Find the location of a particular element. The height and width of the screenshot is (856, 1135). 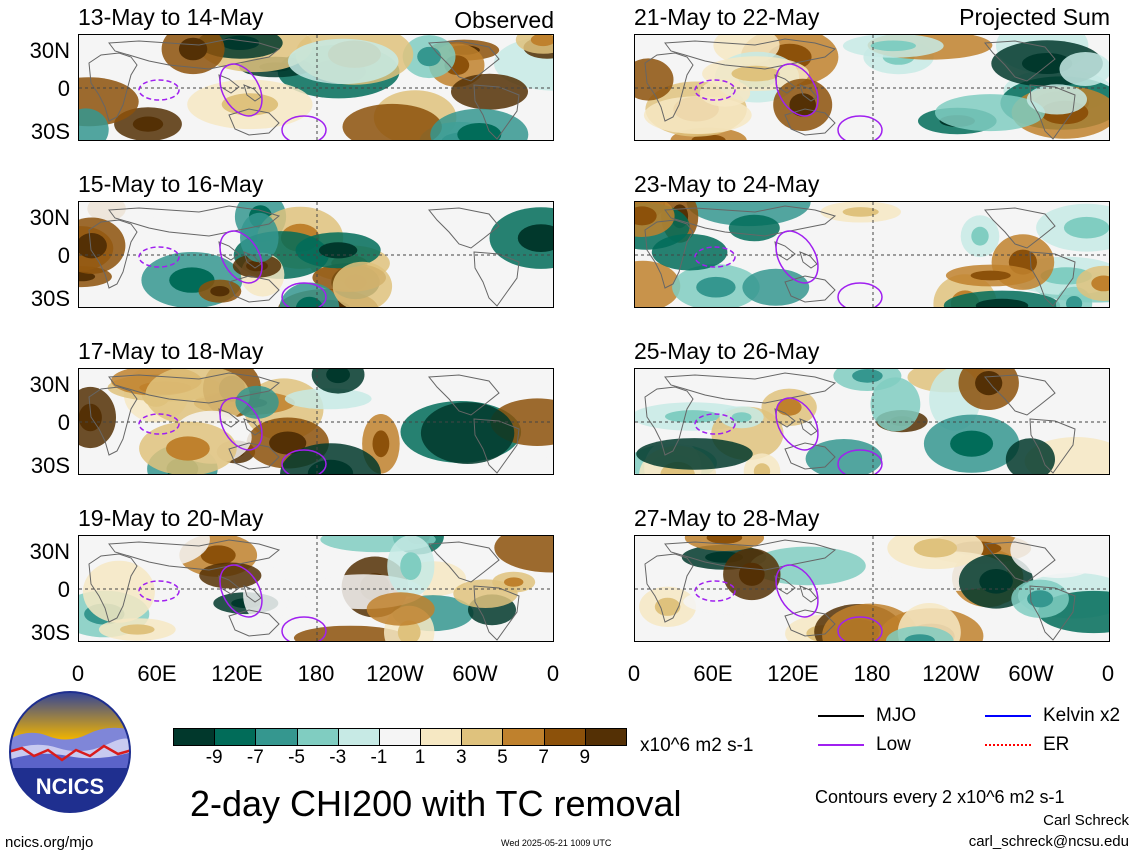

colorbar-tick: -3 is located at coordinates (338, 757).